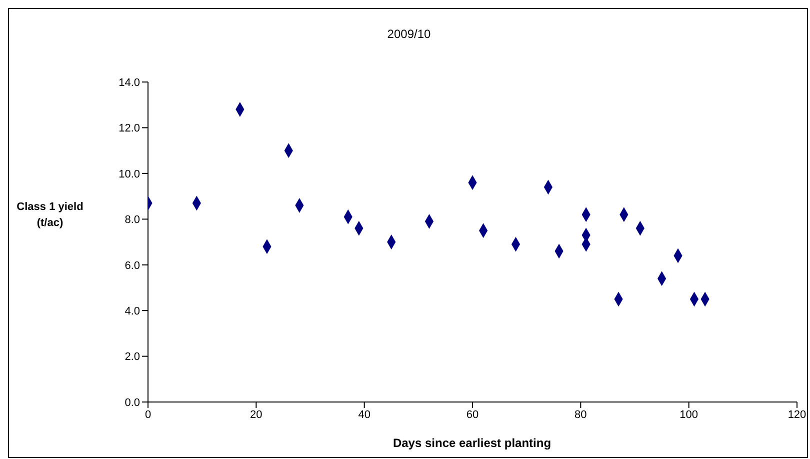  What do you see at coordinates (256, 414) in the screenshot?
I see `x-tick-label: 20` at bounding box center [256, 414].